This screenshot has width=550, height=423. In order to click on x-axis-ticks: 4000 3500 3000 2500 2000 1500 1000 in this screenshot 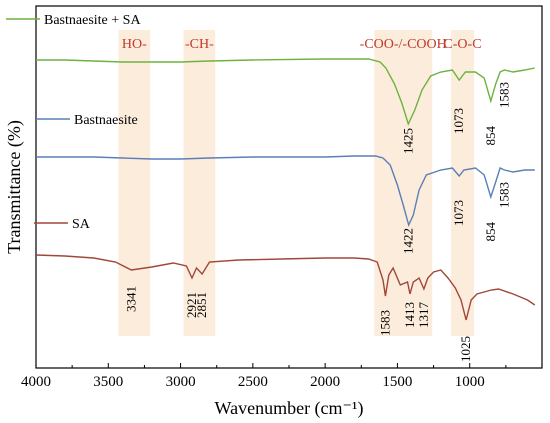, I will do `click(264, 376)`.